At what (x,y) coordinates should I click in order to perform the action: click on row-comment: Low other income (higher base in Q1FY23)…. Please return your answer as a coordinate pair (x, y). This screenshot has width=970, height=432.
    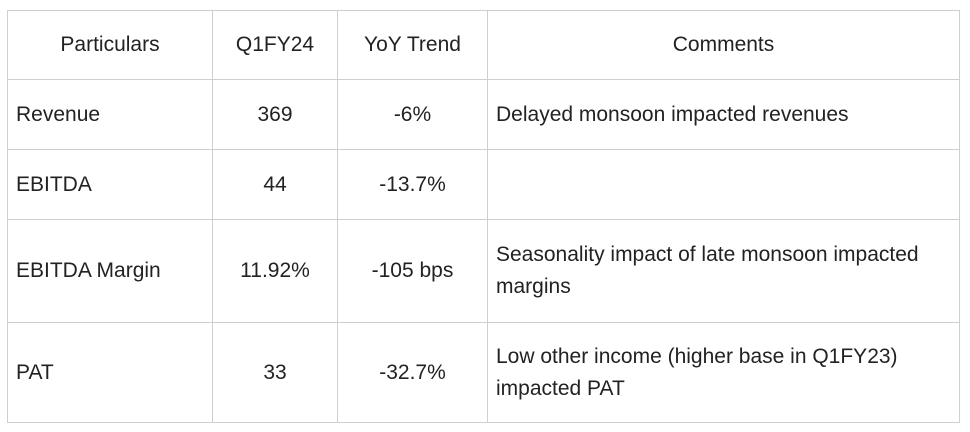
    Looking at the image, I should click on (723, 372).